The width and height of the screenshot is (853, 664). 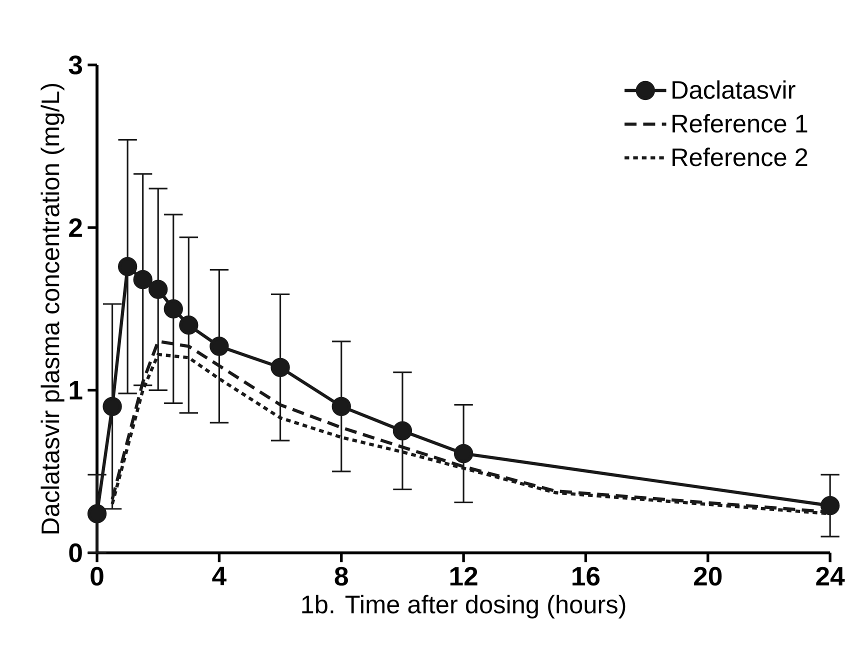 What do you see at coordinates (740, 123) in the screenshot?
I see `legend-label: Reference 1` at bounding box center [740, 123].